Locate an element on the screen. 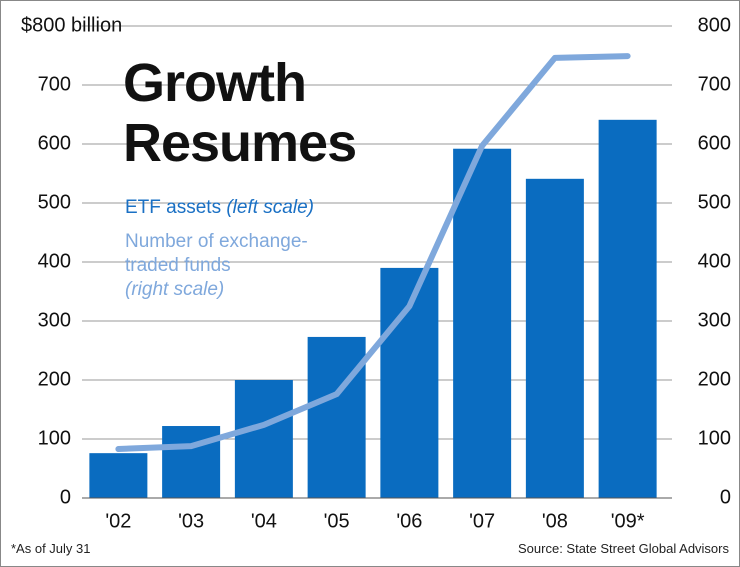  y-tick-label: 700 is located at coordinates (54, 84).